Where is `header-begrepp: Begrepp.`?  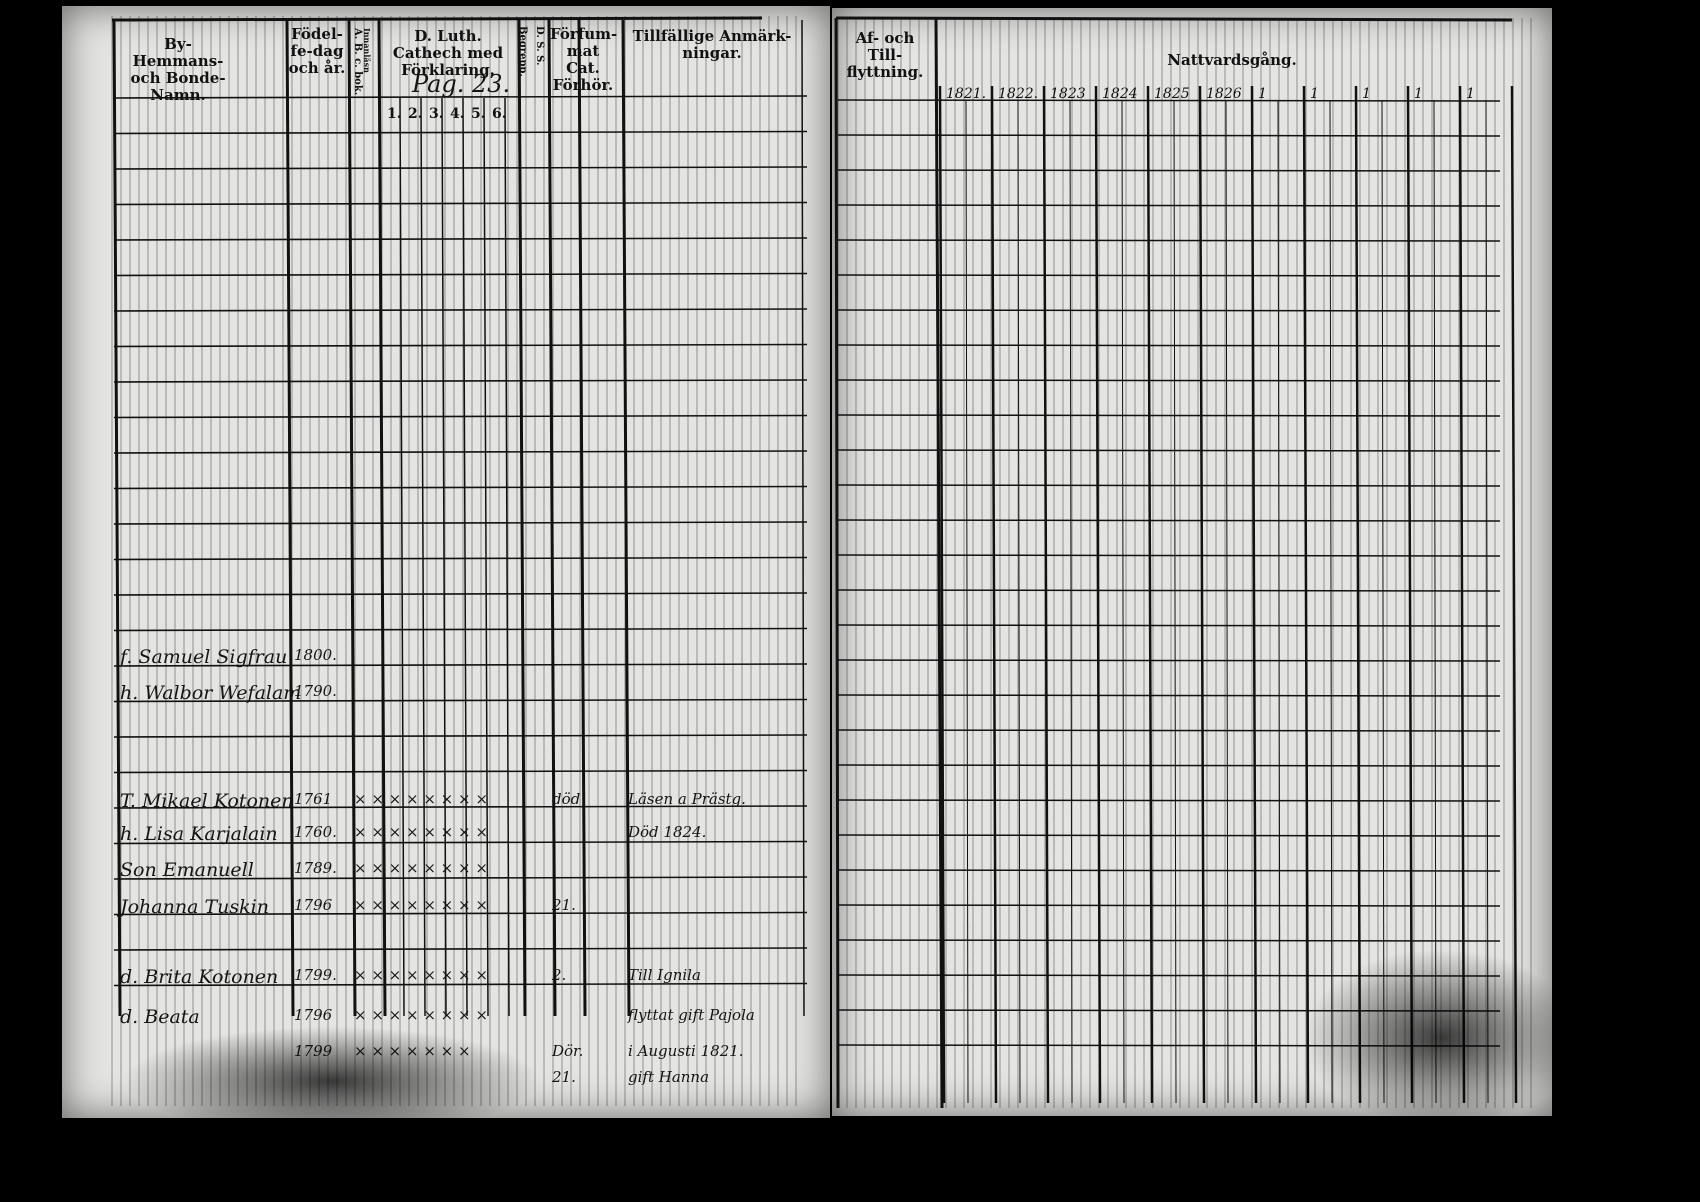
header-begrepp: Begrepp. is located at coordinates (522, 51).